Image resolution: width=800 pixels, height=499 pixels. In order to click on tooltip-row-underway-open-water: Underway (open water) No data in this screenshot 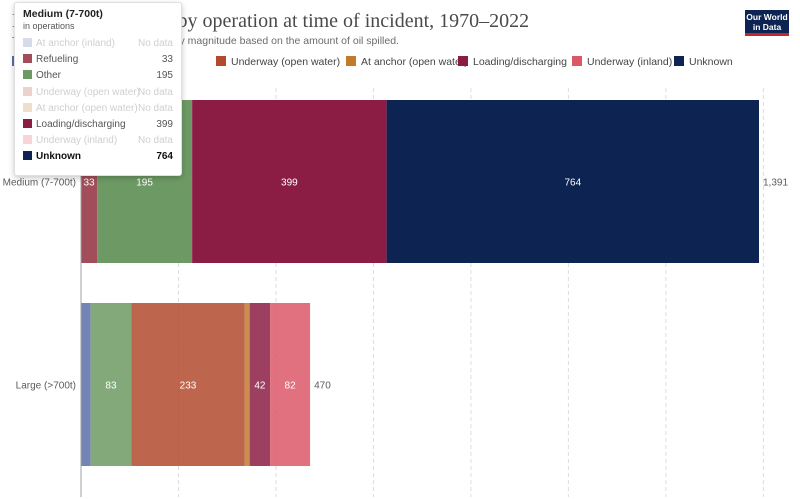, I will do `click(98, 93)`.